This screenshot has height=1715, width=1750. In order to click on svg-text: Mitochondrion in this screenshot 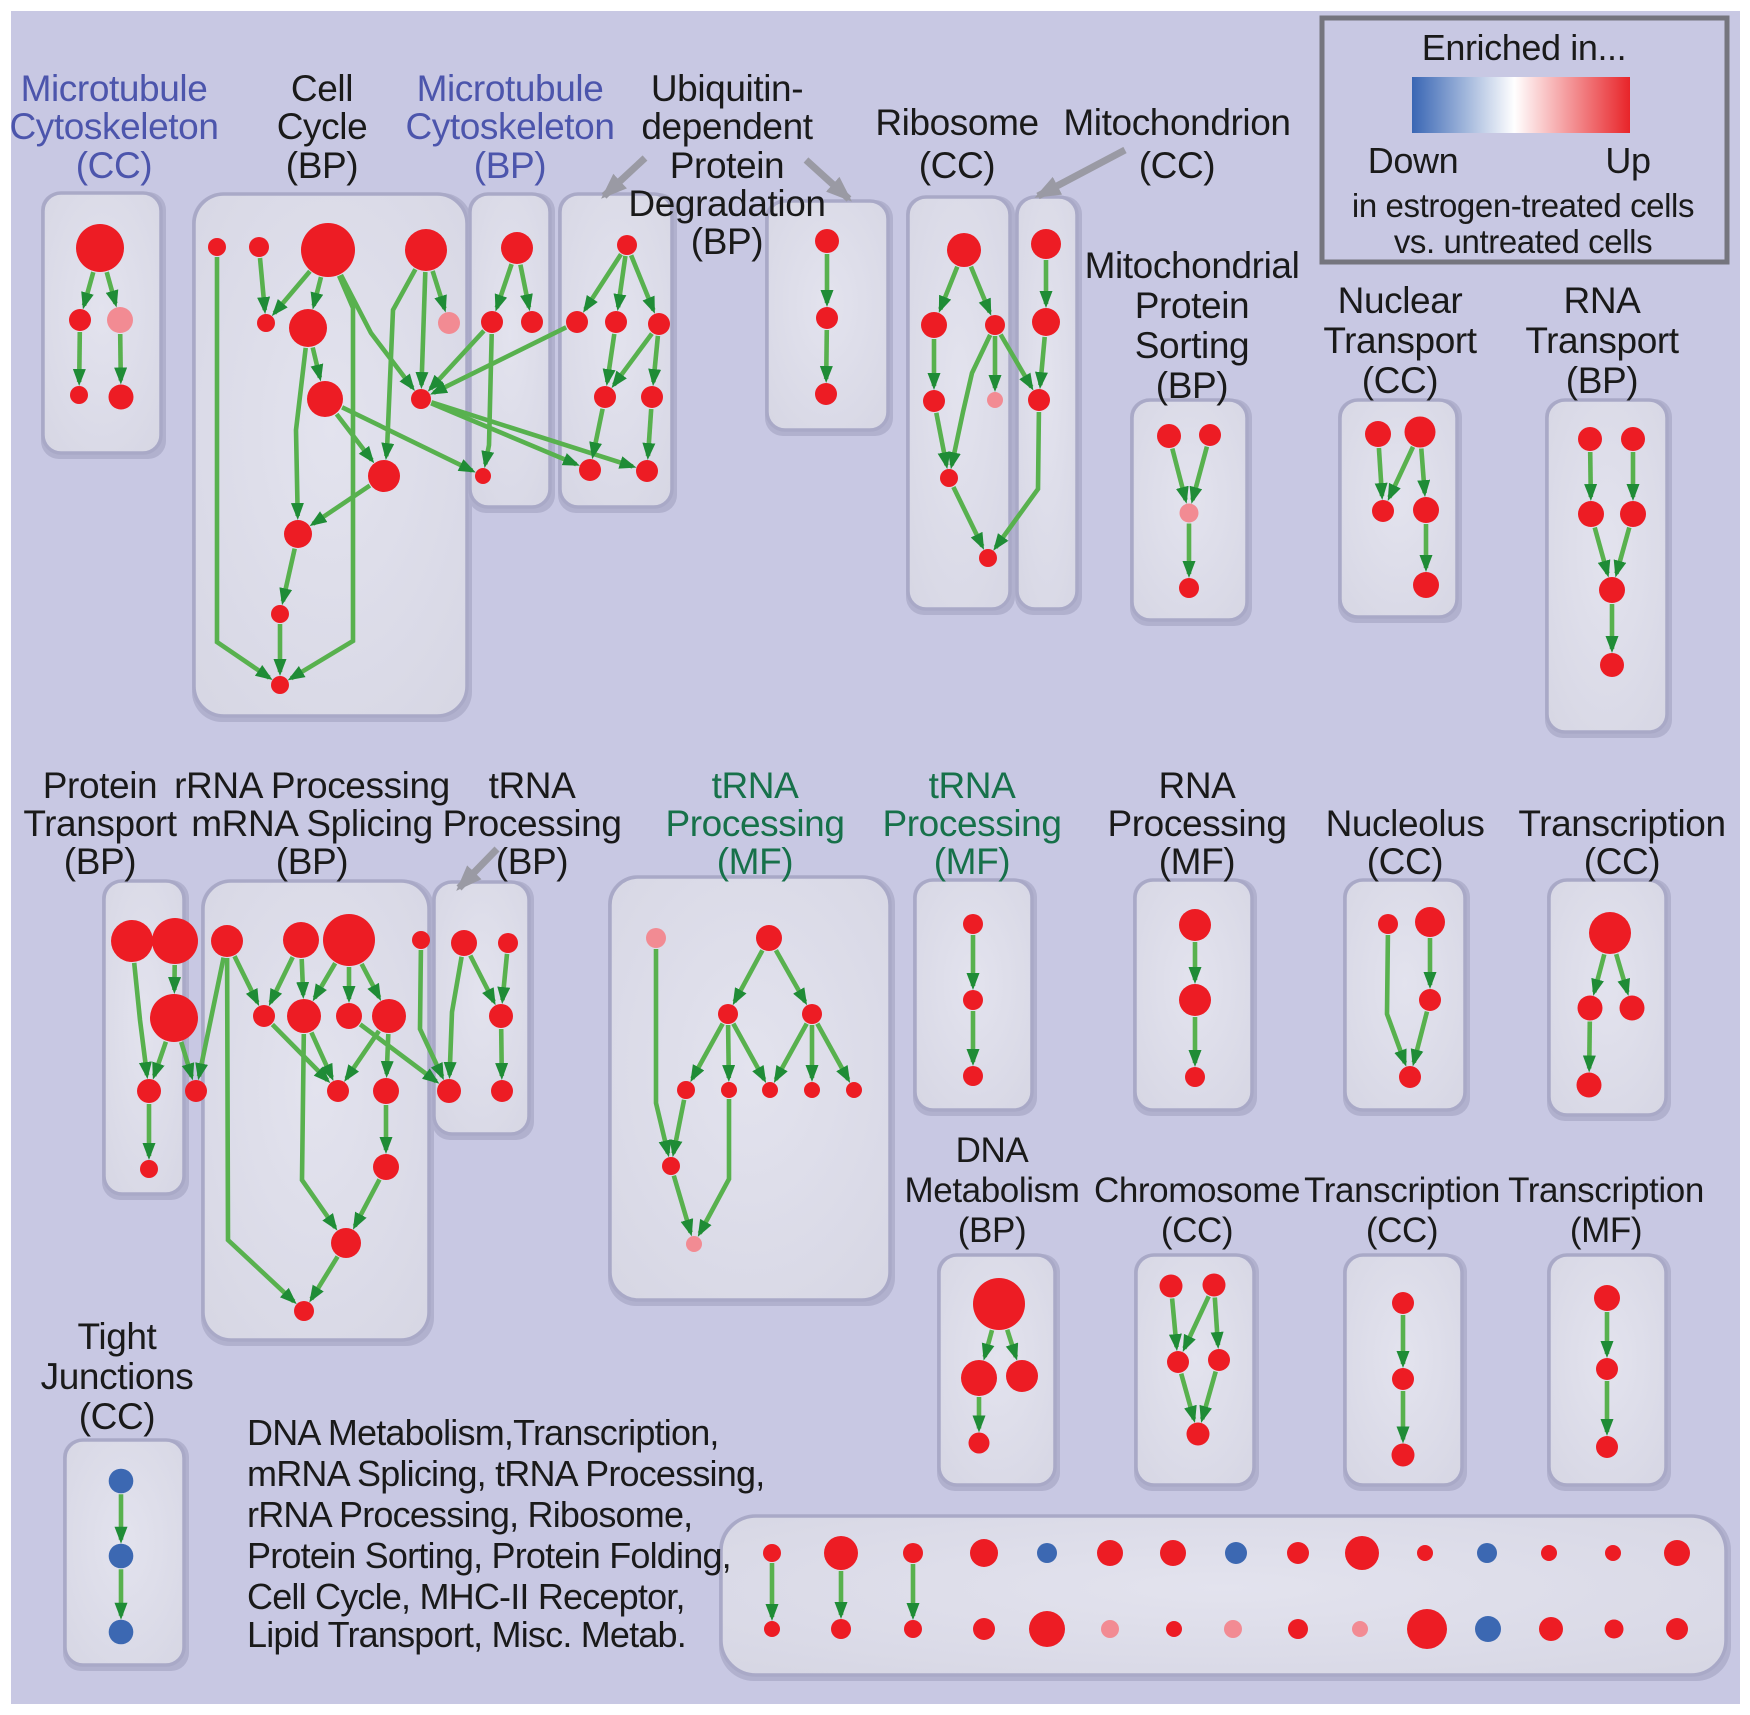, I will do `click(1176, 122)`.